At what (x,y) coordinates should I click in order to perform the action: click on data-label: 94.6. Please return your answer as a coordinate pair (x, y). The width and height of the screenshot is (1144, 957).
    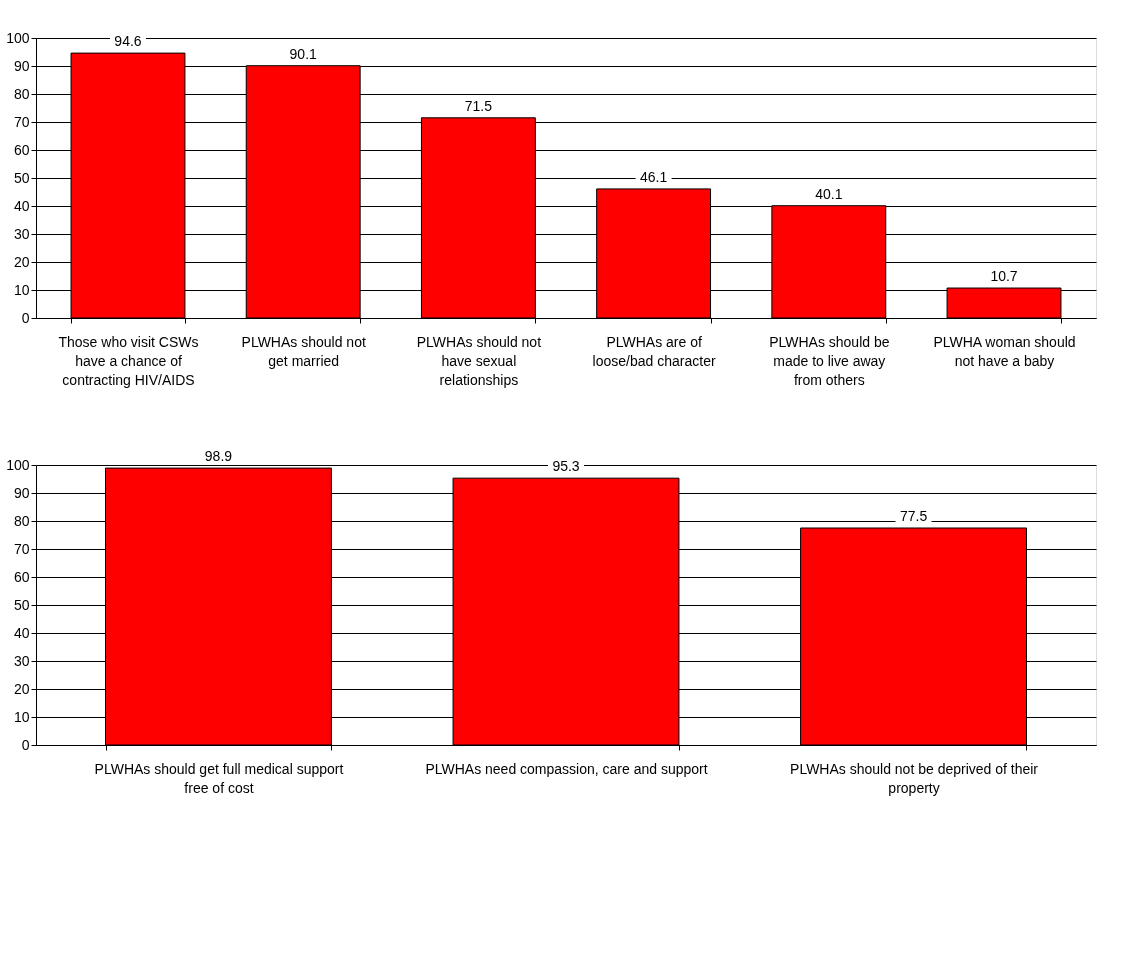
    Looking at the image, I should click on (128, 41).